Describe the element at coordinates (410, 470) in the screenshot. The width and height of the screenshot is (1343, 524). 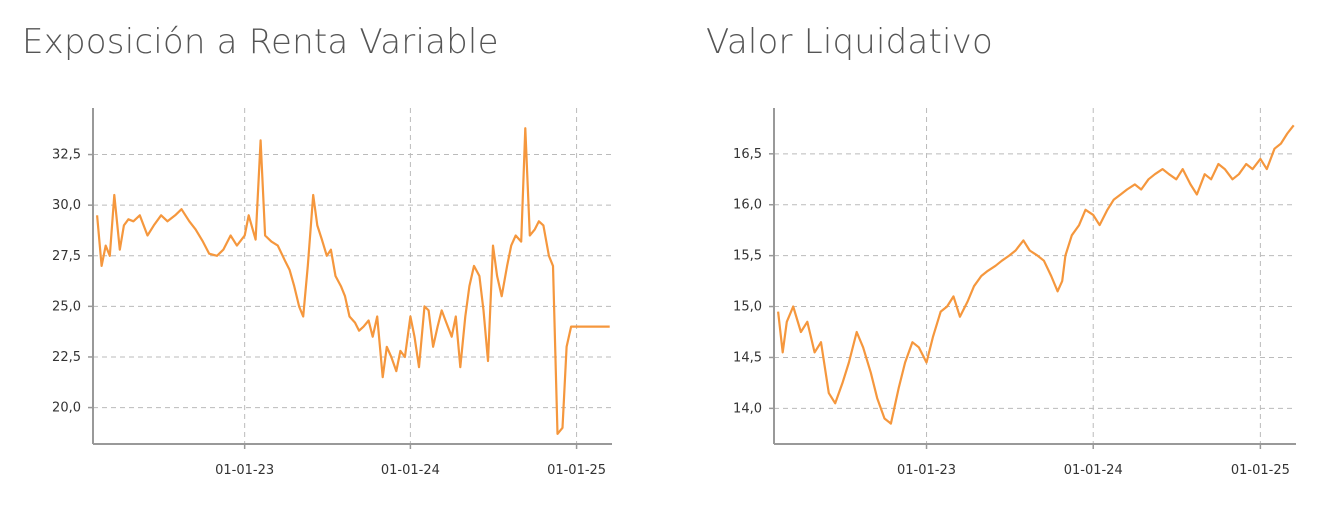
I see `exposure-x-tick-label: 01-01-24` at that location.